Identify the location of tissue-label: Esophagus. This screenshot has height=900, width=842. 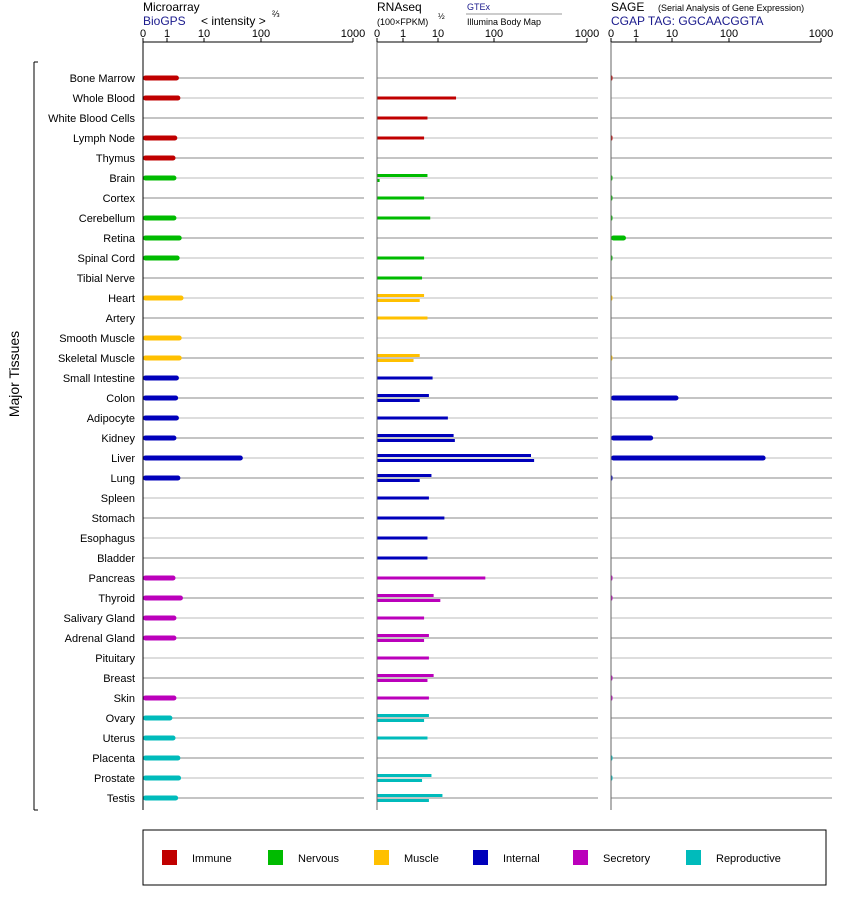
(108, 539).